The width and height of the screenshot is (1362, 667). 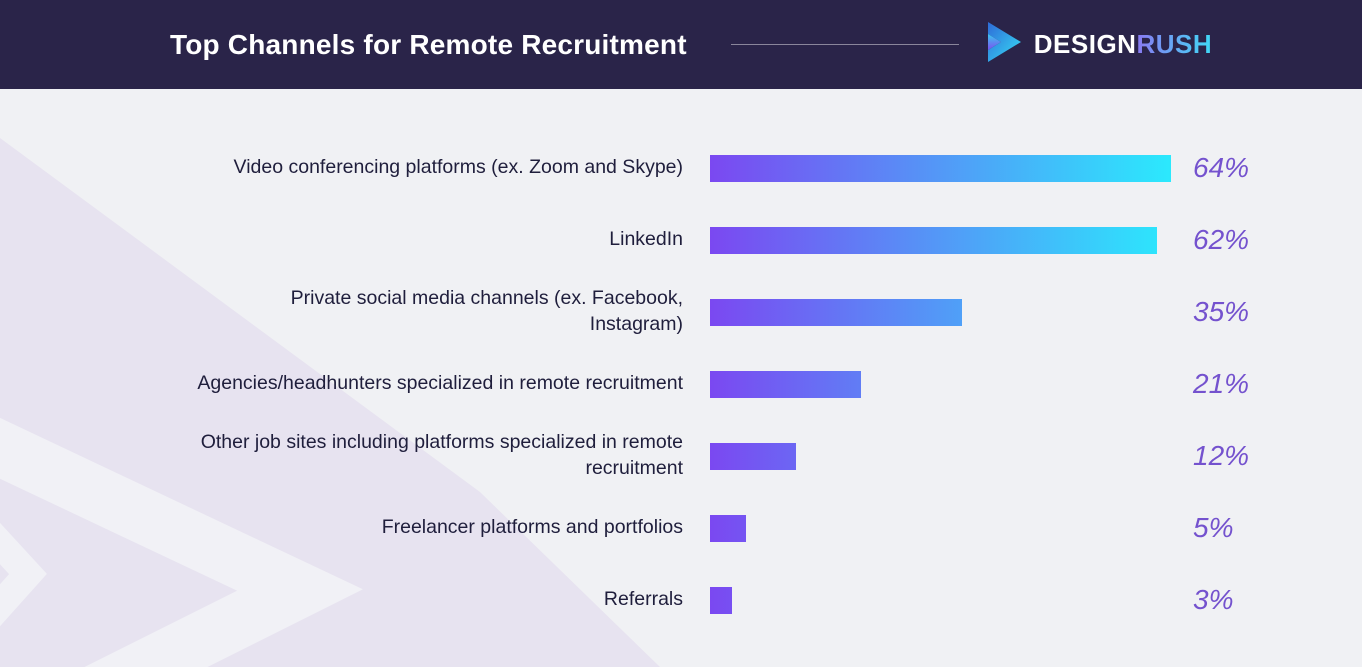 I want to click on bar-value-label: 35%, so click(x=1221, y=311).